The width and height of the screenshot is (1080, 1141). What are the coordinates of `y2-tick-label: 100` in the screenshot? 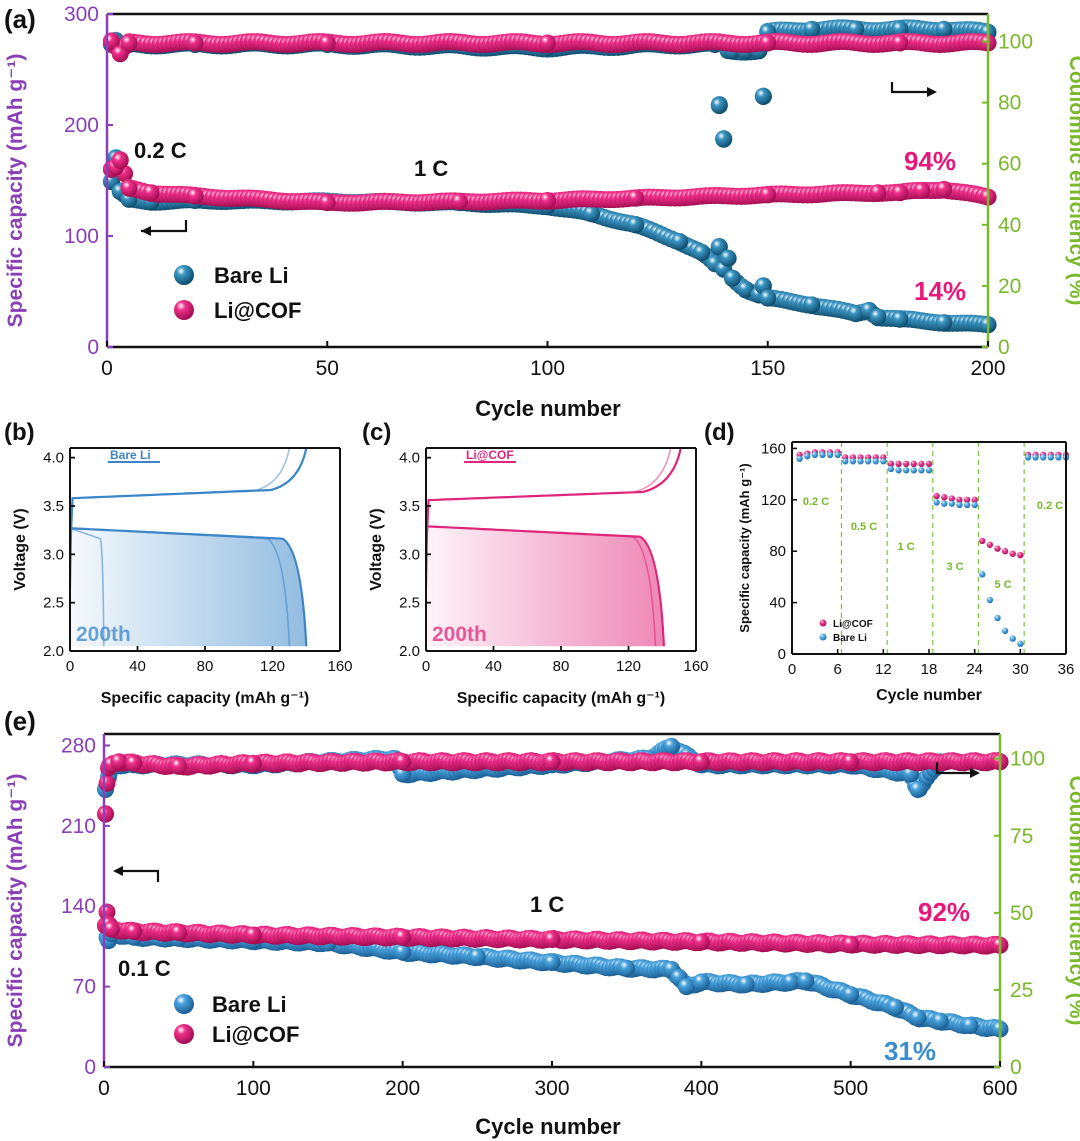 It's located at (1015, 41).